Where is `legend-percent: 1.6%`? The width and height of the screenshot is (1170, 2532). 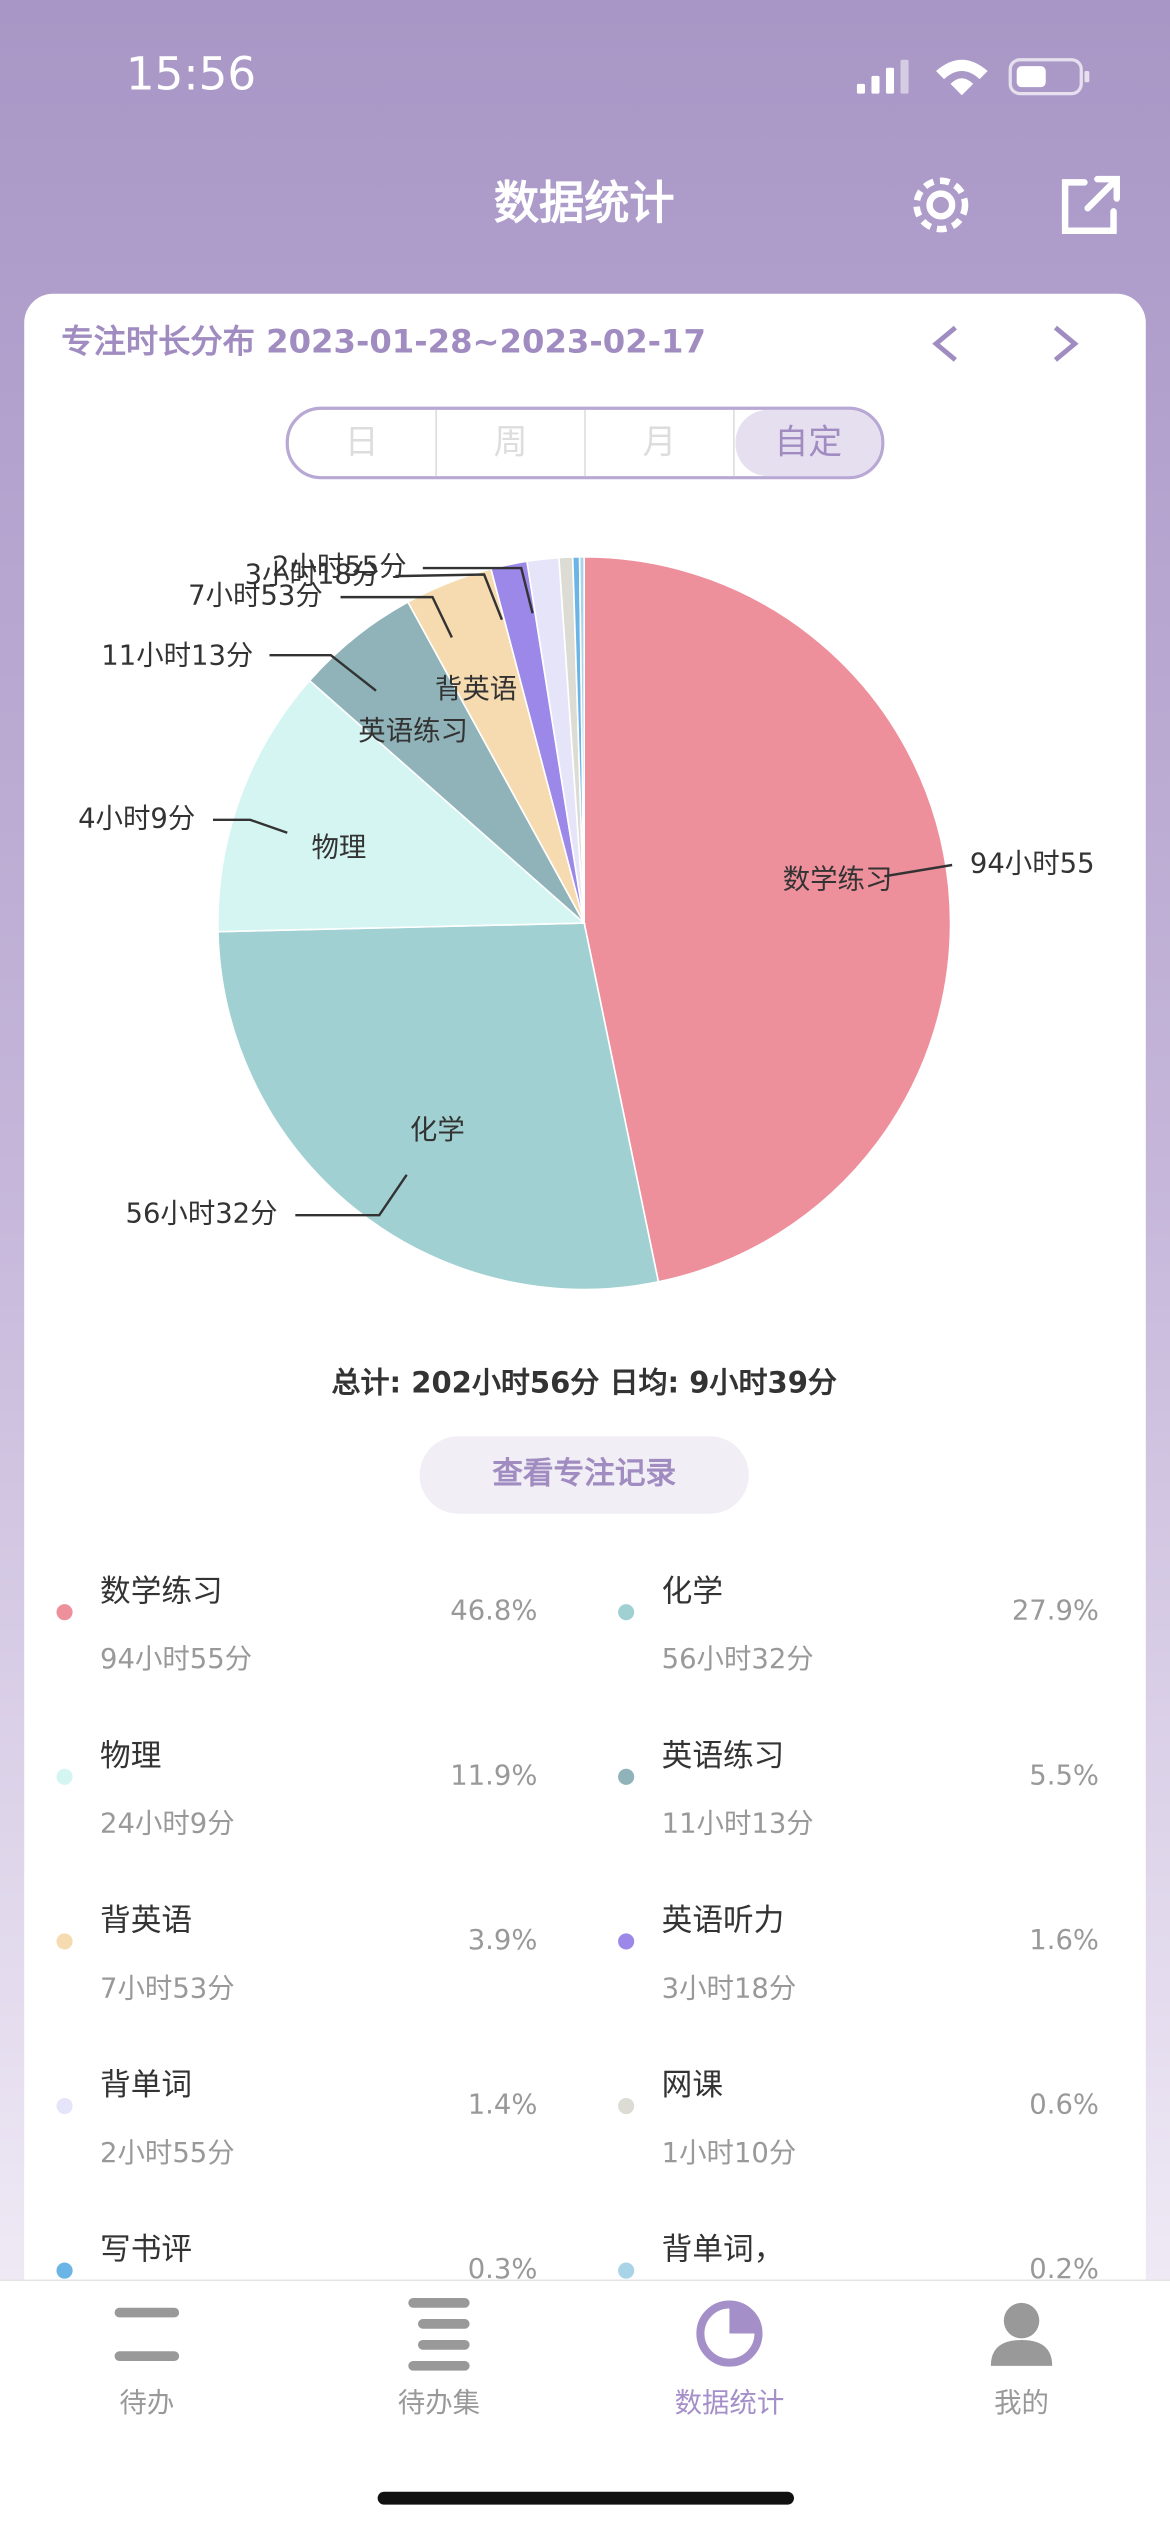 legend-percent: 1.6% is located at coordinates (1064, 1940).